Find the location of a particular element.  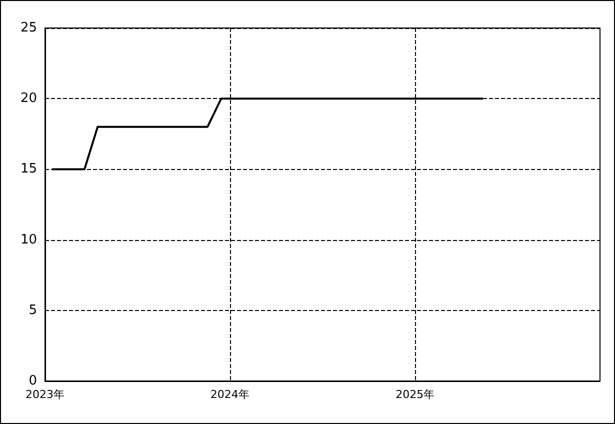

x-tick-label: 2023年 is located at coordinates (45, 394).